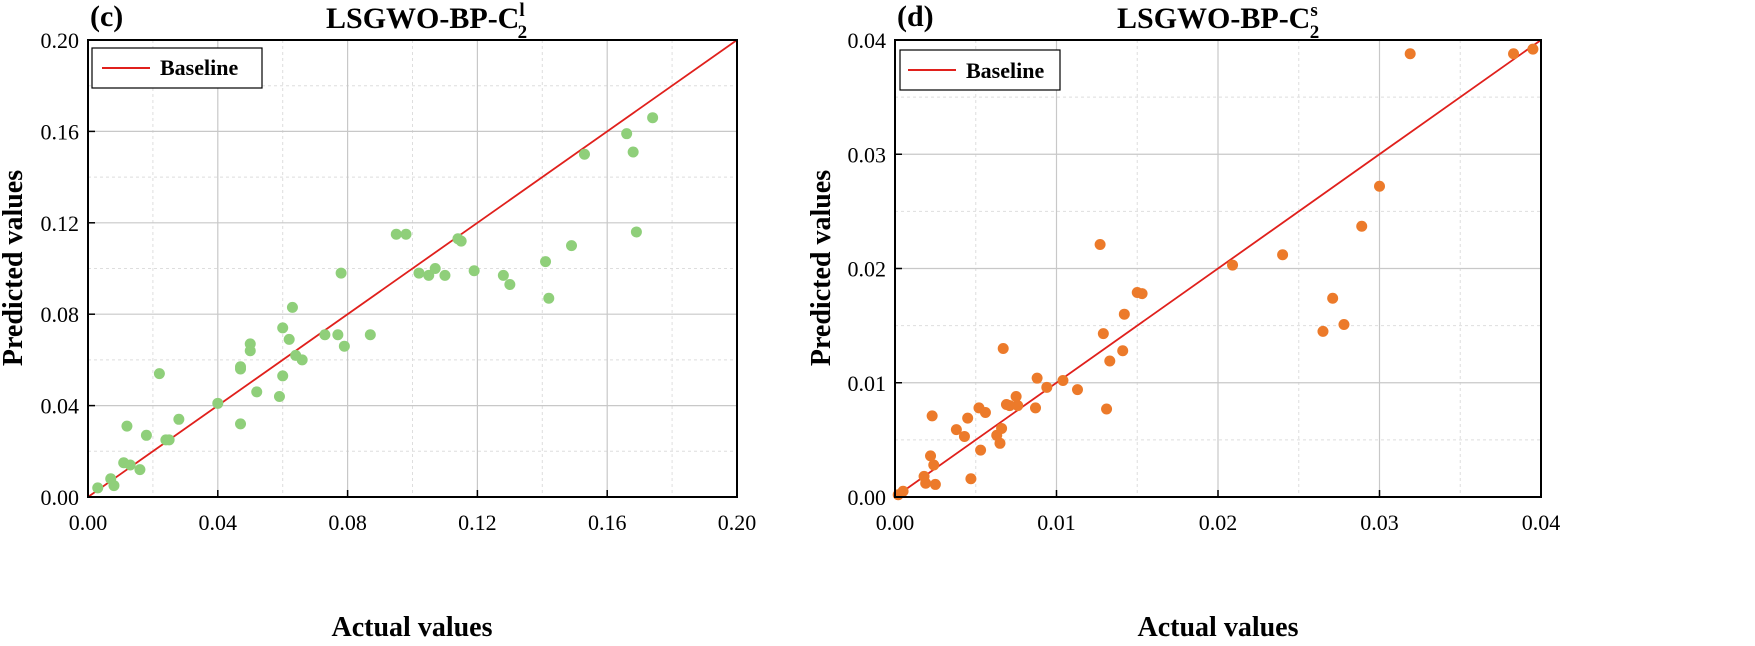 This screenshot has width=1755, height=646. Describe the element at coordinates (867, 269) in the screenshot. I see `y-tick-label: 0.02` at that location.